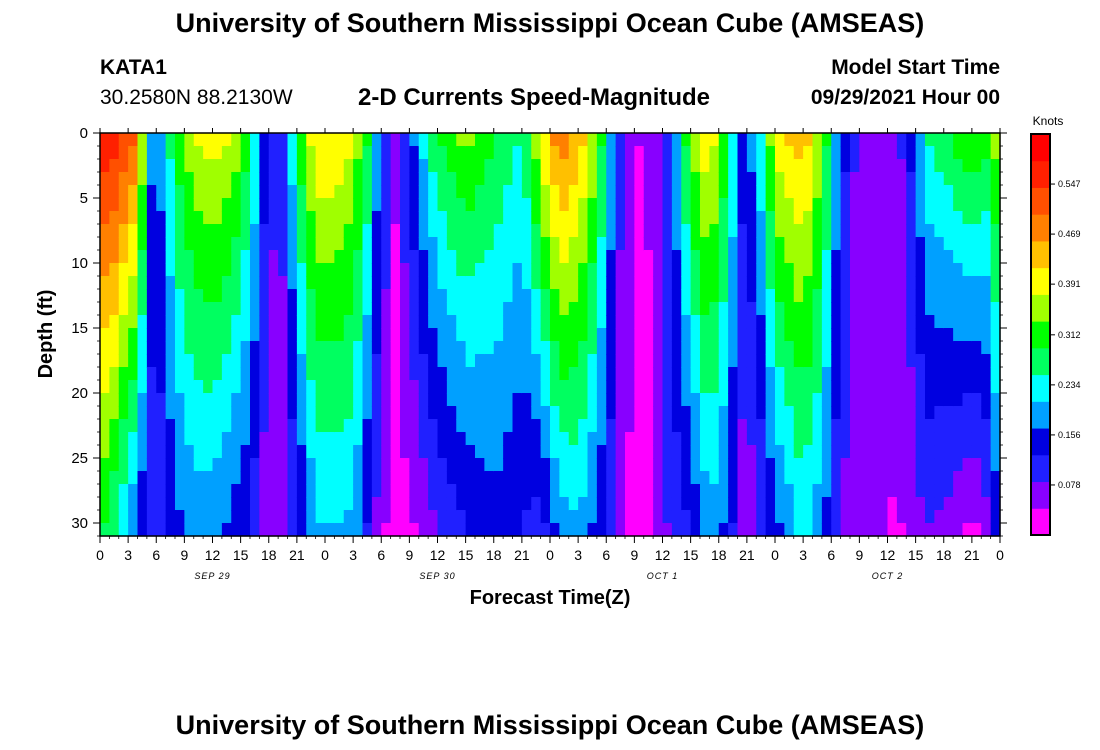  Describe the element at coordinates (1069, 485) in the screenshot. I see `colorbar-tick-label: 0.078` at that location.